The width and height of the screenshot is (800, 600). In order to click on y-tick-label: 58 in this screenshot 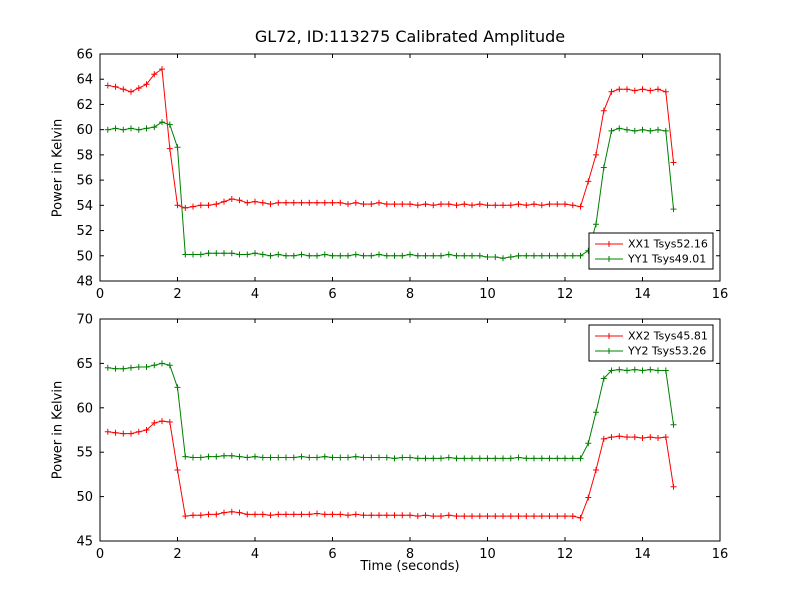, I will do `click(84, 155)`.